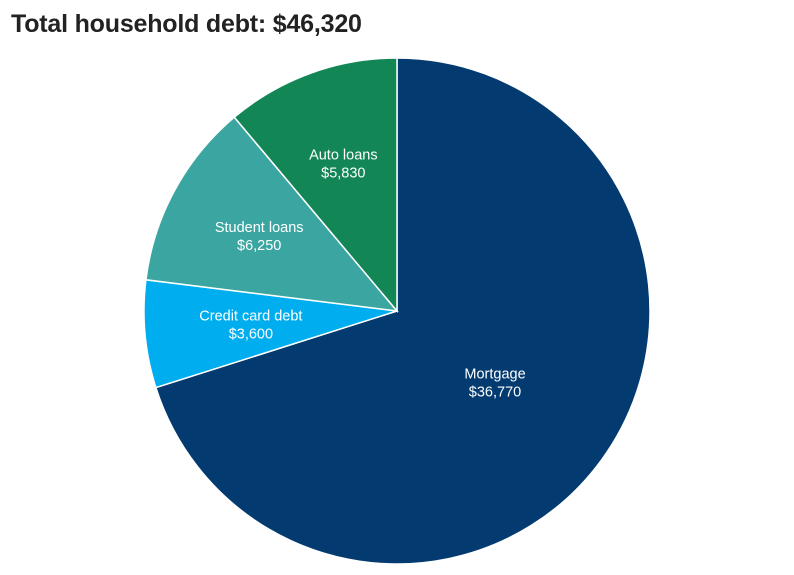 Image resolution: width=794 pixels, height=575 pixels. I want to click on slice-value-auto-loans: $5,830, so click(343, 174).